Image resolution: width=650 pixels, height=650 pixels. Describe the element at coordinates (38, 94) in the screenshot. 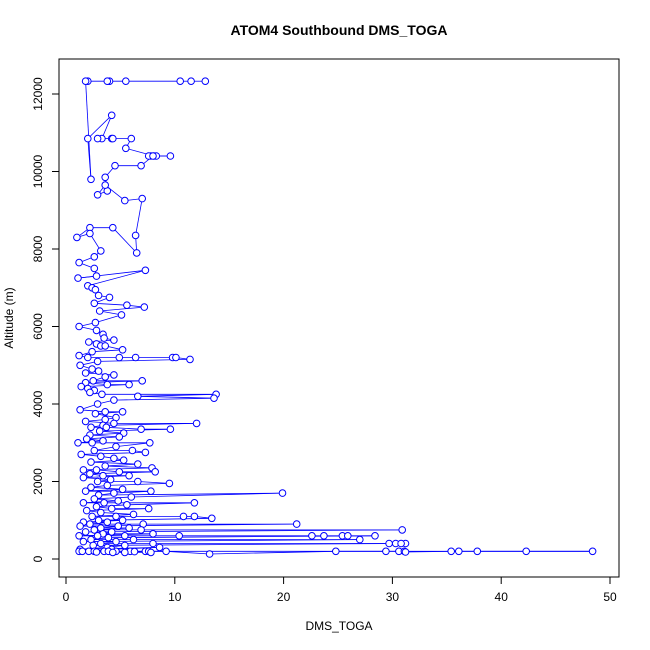

I see `y-tick-label: 12000` at that location.